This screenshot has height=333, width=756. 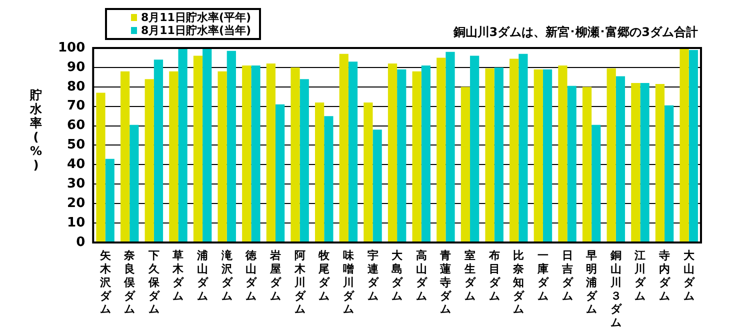 What do you see at coordinates (36, 130) in the screenshot?
I see `y-axis-title: 貯水率(%)` at bounding box center [36, 130].